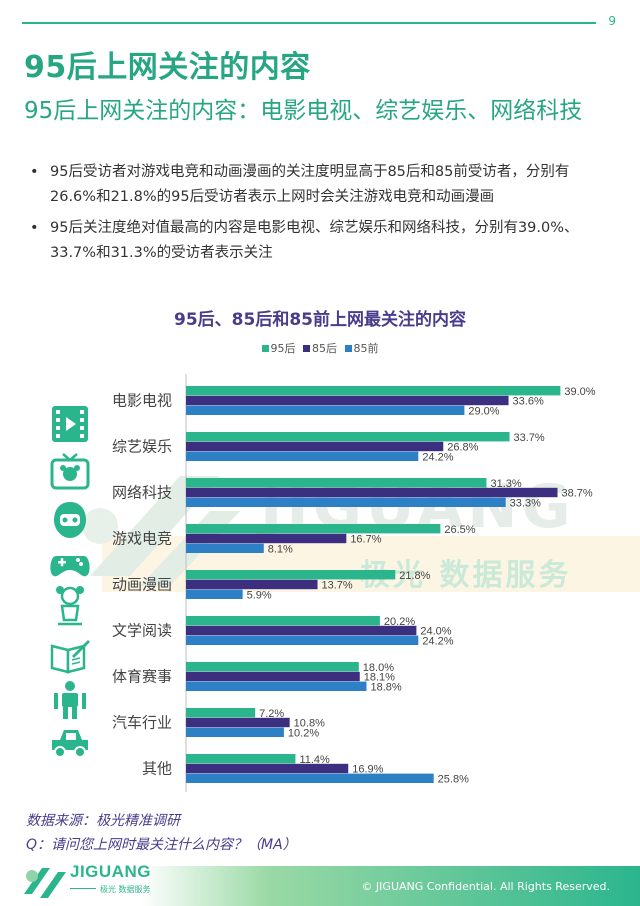  I want to click on car-icon, so click(70, 744).